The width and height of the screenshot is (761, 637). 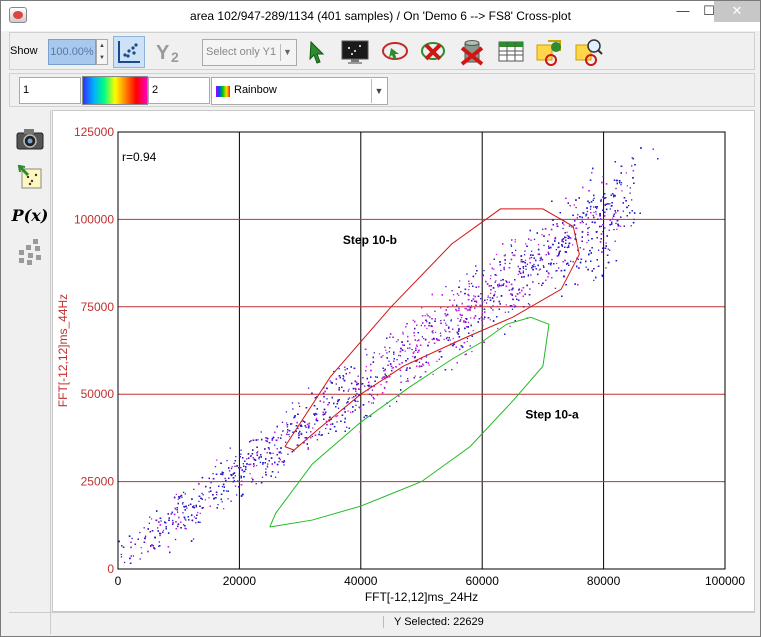 I want to click on colormap-label: Rainbow, so click(x=255, y=90).